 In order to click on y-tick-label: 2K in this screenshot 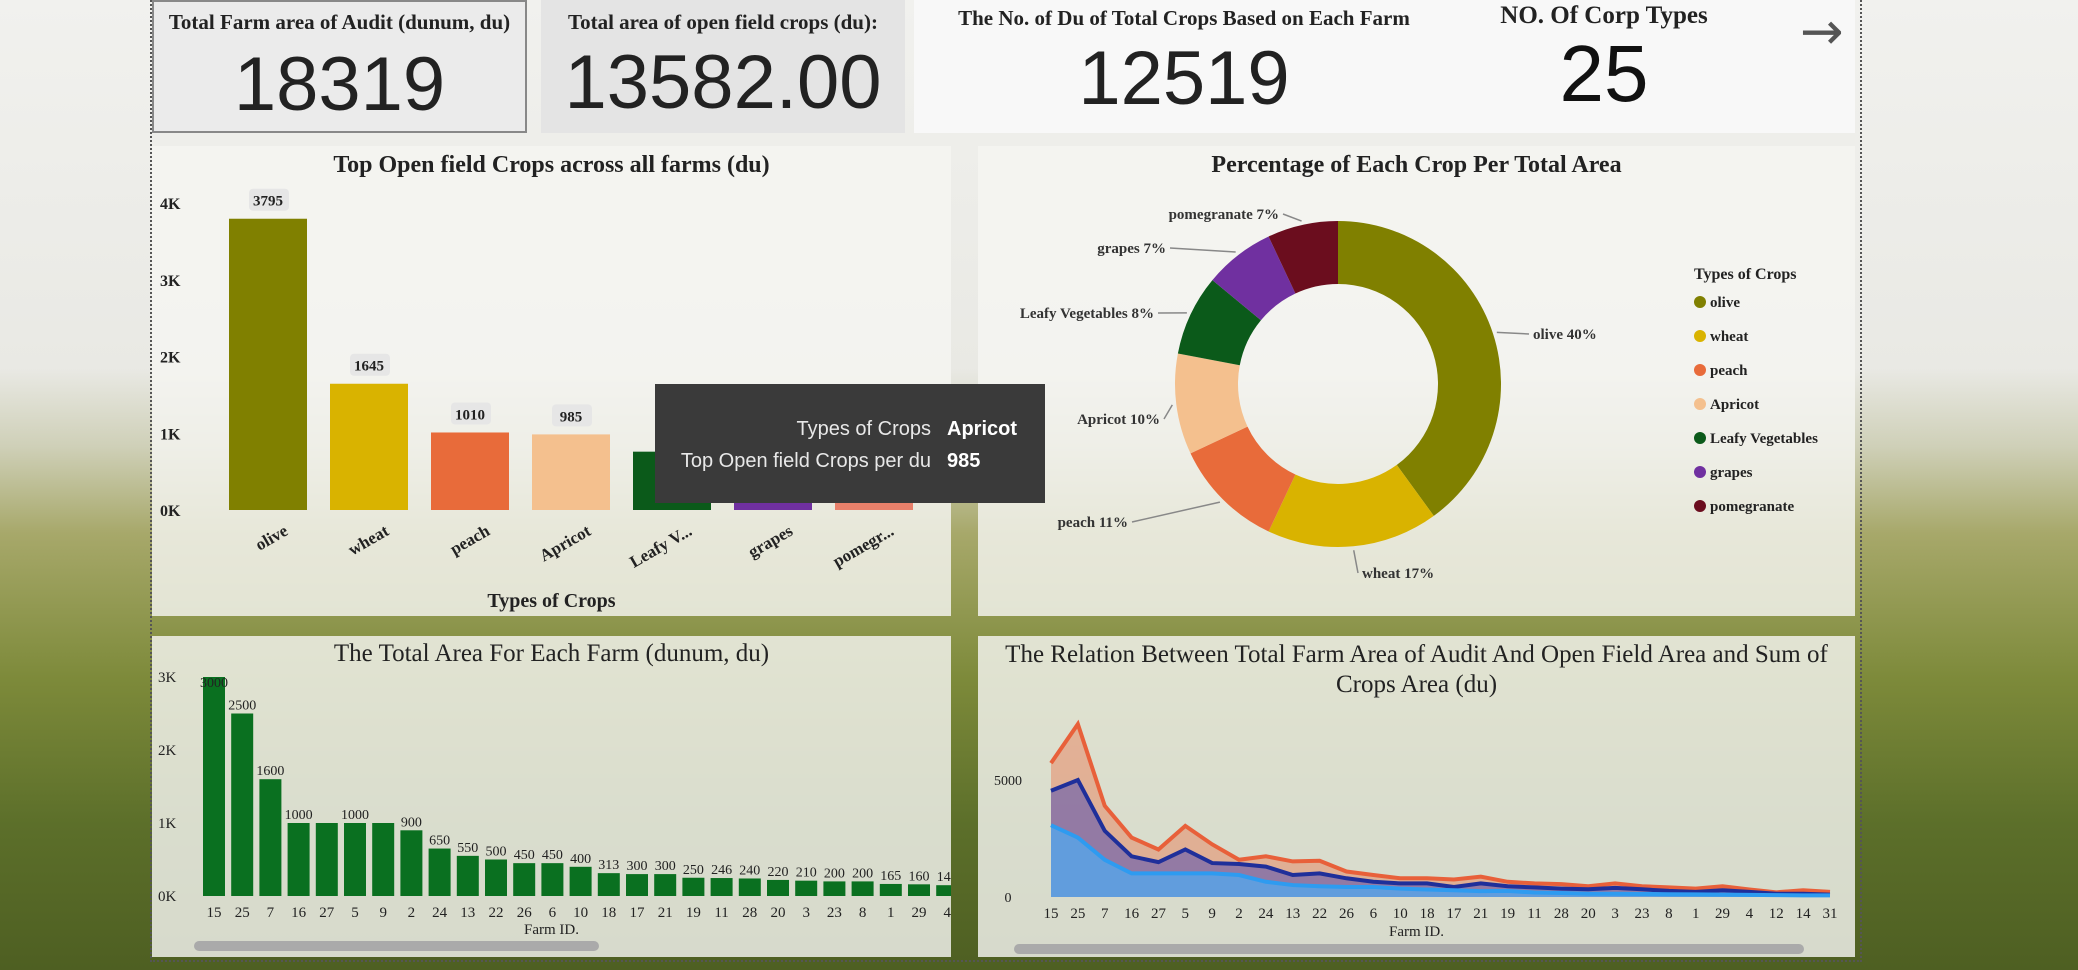, I will do `click(167, 751)`.